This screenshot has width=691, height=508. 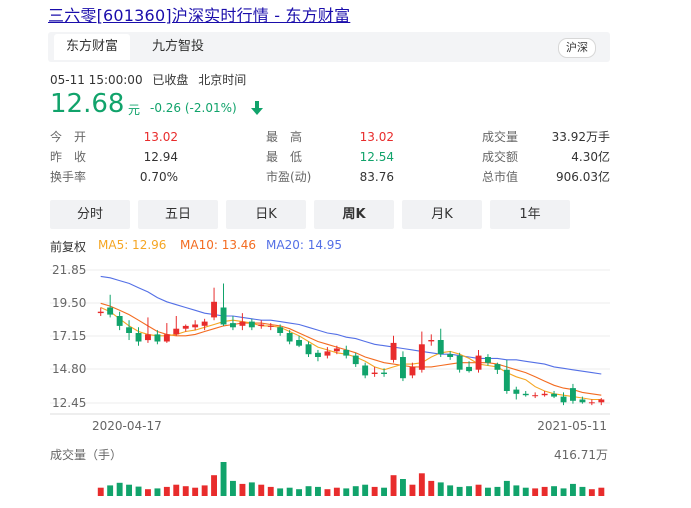 I want to click on quote-value: 13.02, so click(x=160, y=137).